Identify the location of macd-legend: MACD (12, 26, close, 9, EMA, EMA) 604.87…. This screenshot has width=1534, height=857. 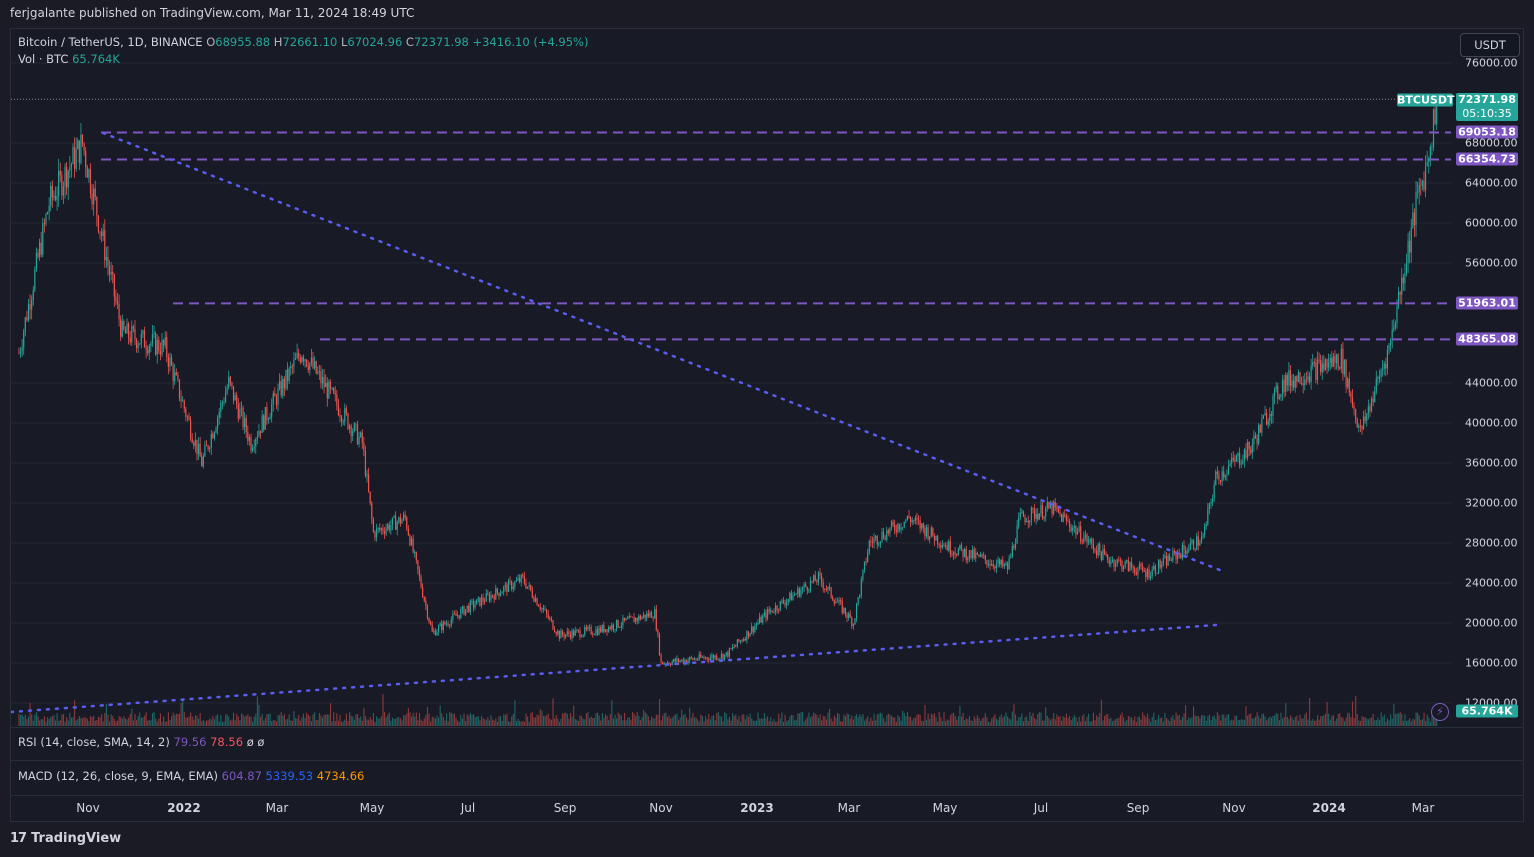
(191, 776).